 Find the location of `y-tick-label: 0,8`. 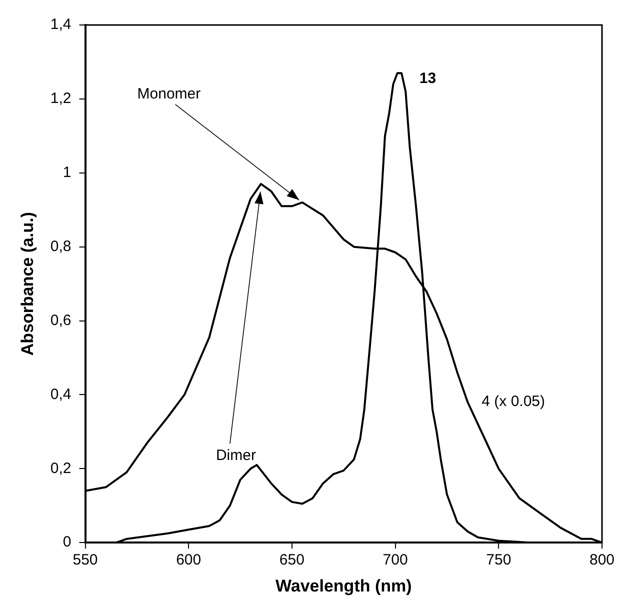

y-tick-label: 0,8 is located at coordinates (61, 246).